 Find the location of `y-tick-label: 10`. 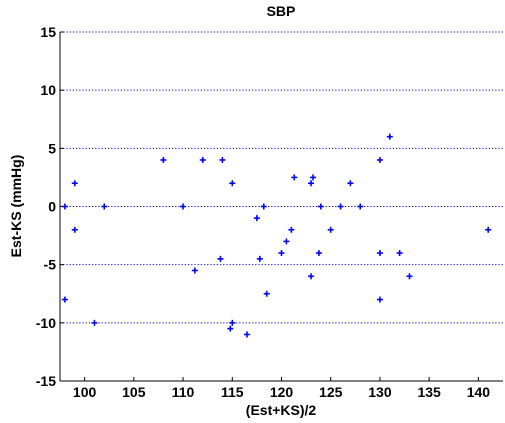

y-tick-label: 10 is located at coordinates (48, 90).